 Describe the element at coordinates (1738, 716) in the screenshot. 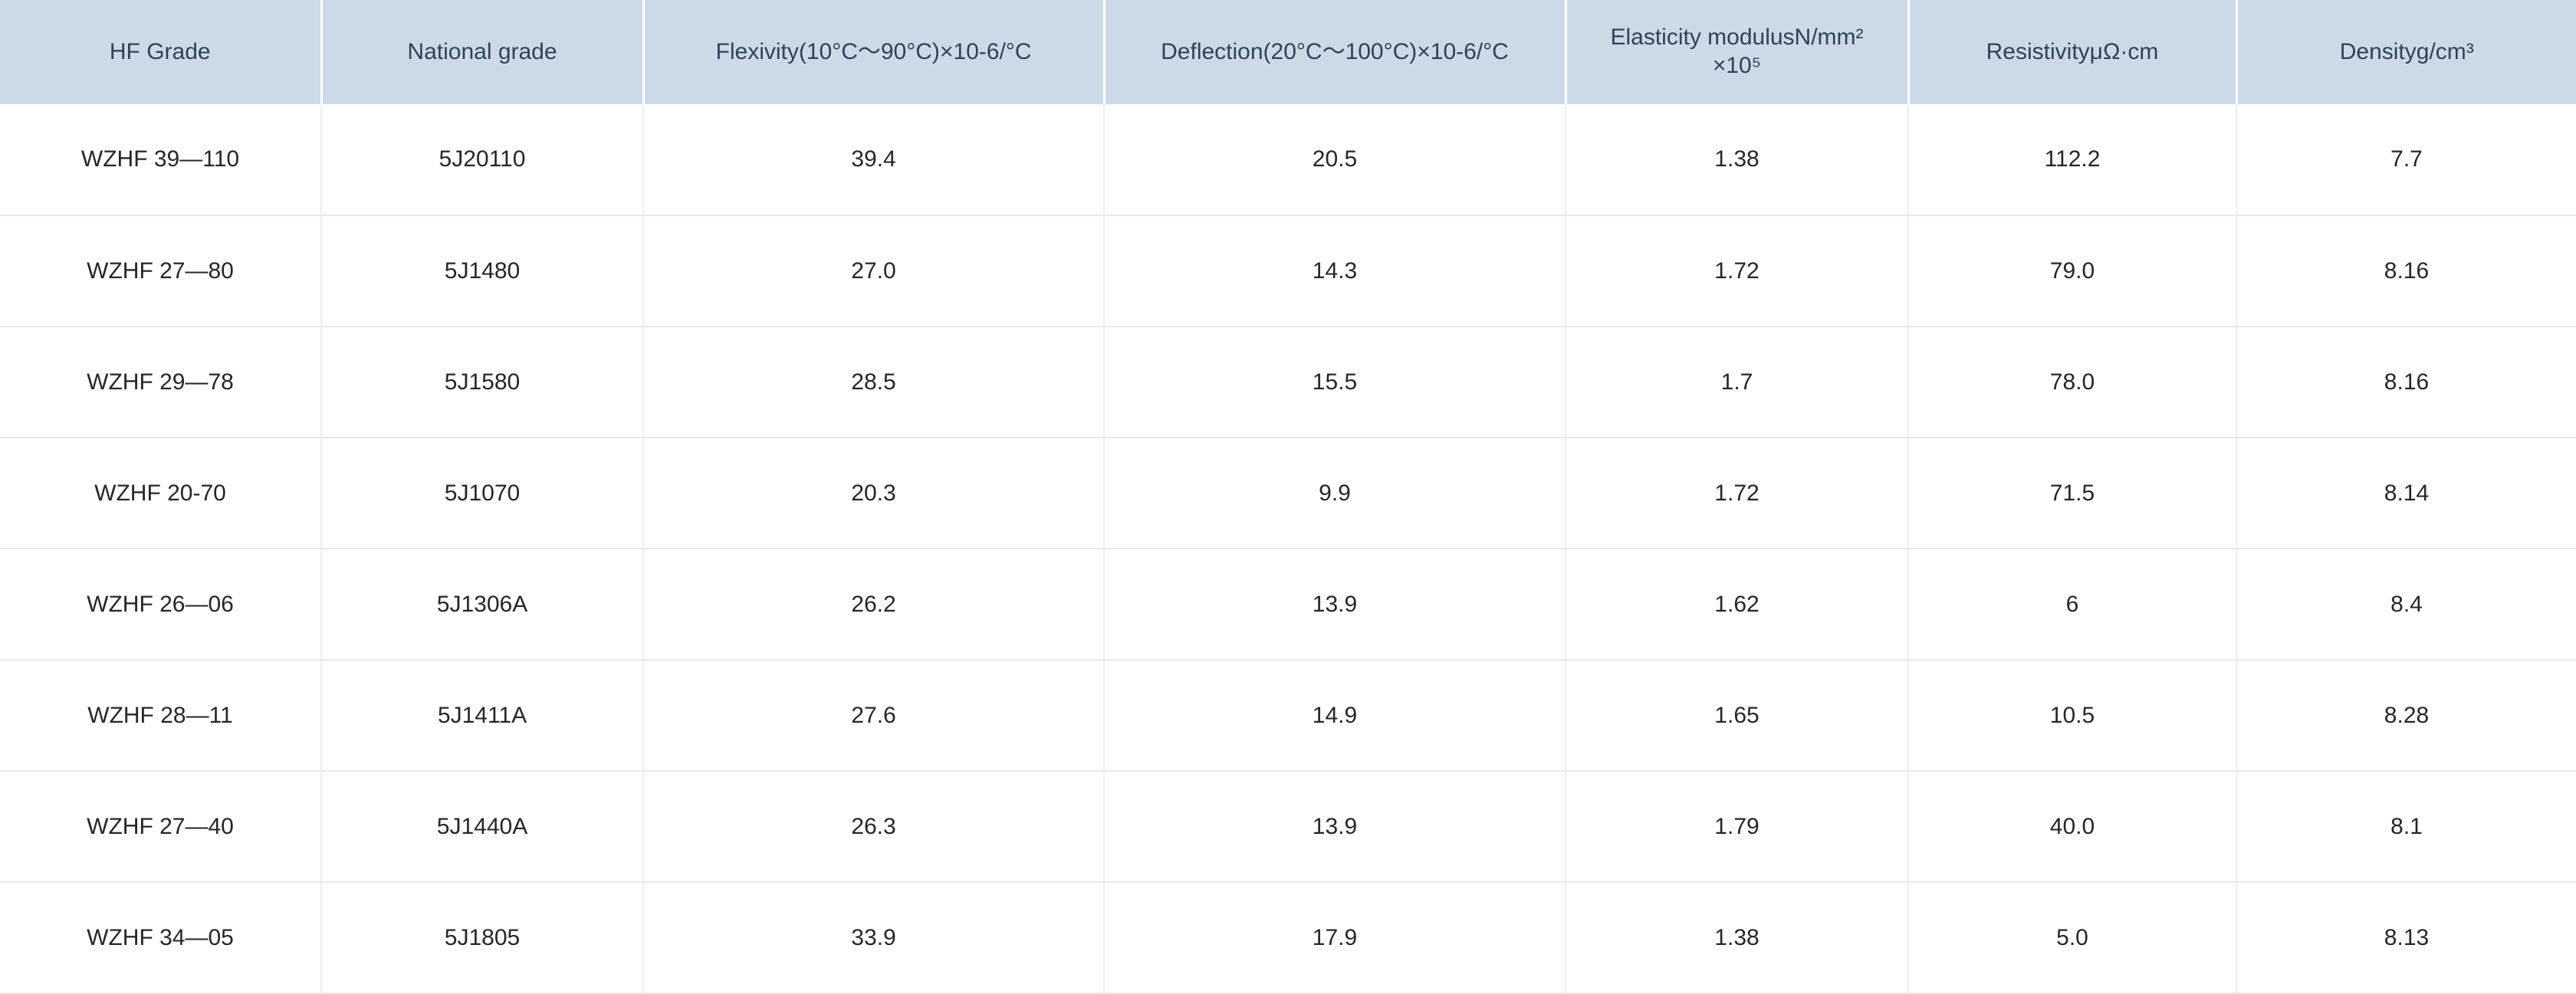

I see `cell-elasticity: 1.65` at that location.